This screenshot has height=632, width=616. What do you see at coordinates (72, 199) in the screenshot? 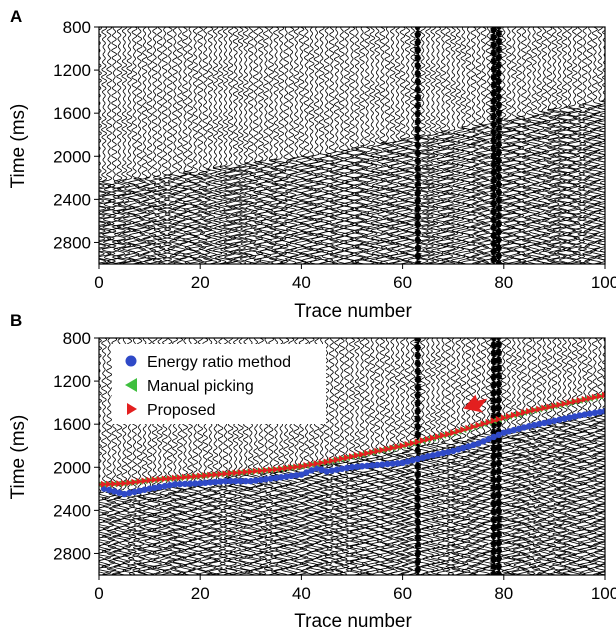
I see `y-tick-label-2400: 2400` at bounding box center [72, 199].